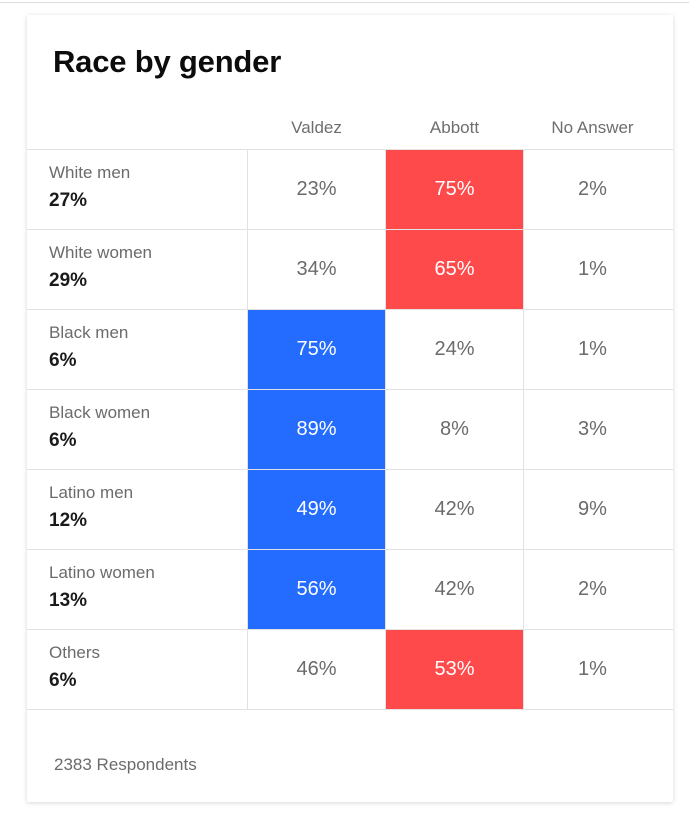  I want to click on row-label: White men 27%, so click(89, 187).